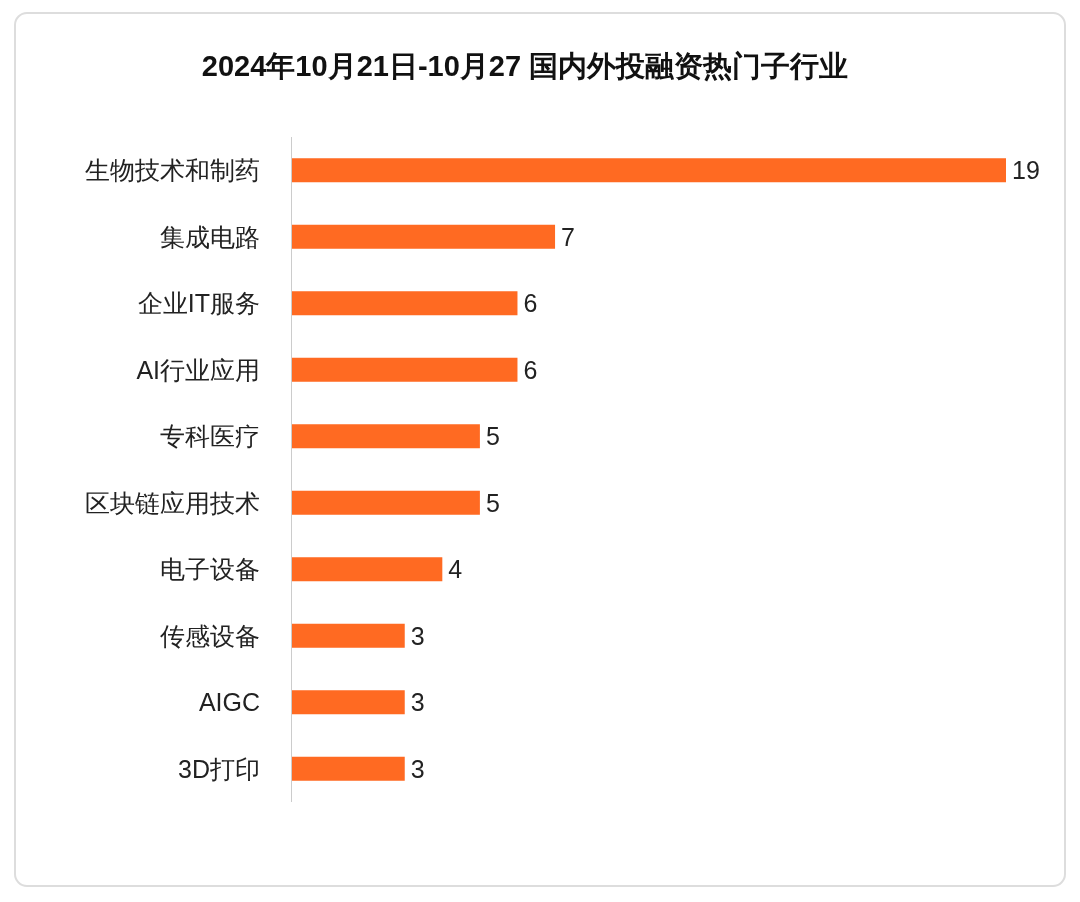  Describe the element at coordinates (455, 569) in the screenshot. I see `data-label: 4` at that location.